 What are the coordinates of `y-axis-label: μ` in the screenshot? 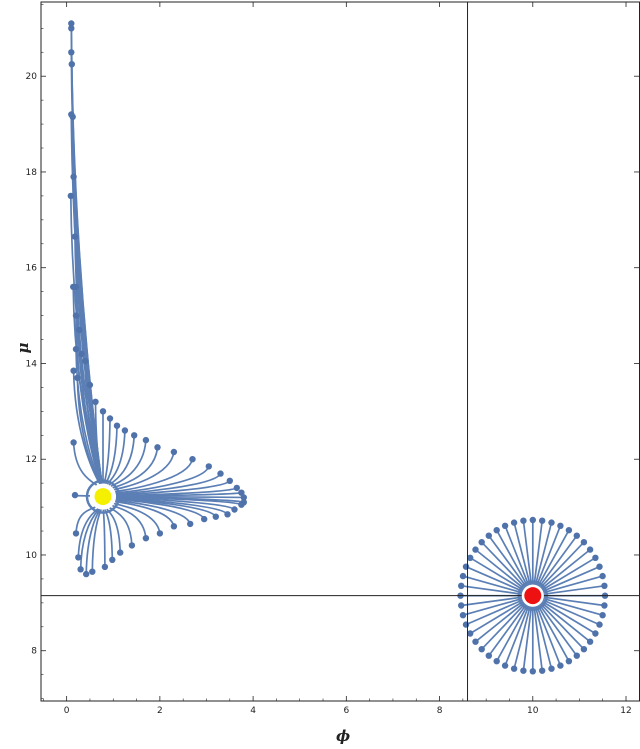 It's located at (23, 347).